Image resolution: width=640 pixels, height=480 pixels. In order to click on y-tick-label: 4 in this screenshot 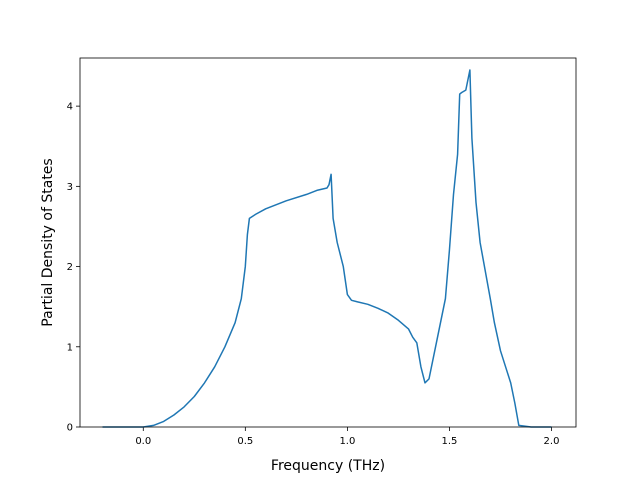, I will do `click(70, 107)`.